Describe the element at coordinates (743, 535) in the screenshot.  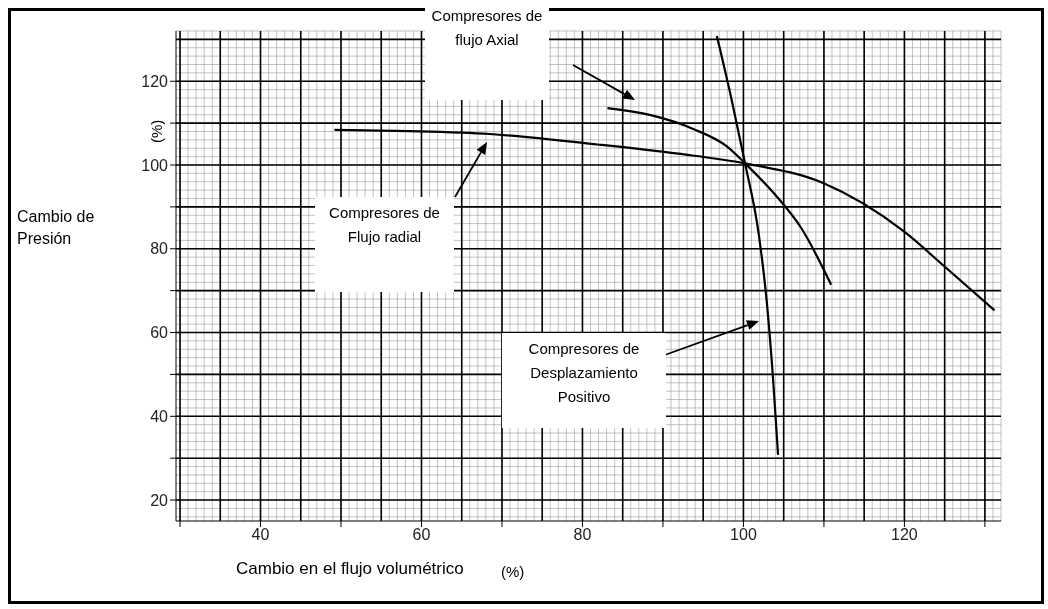
I see `x-tick-label: 100` at that location.